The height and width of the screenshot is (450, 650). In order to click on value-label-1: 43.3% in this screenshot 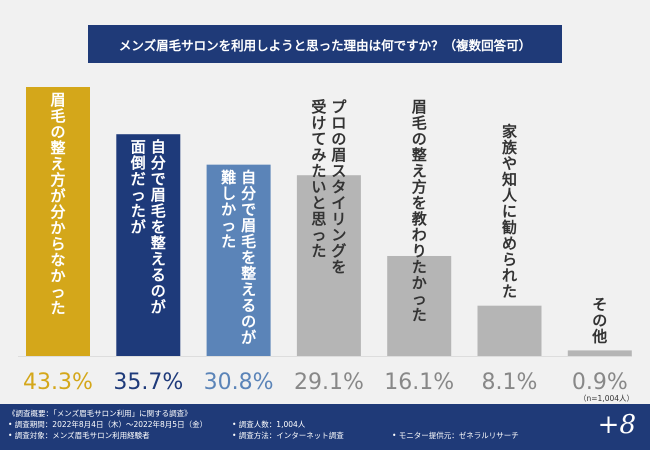, I will do `click(58, 382)`.